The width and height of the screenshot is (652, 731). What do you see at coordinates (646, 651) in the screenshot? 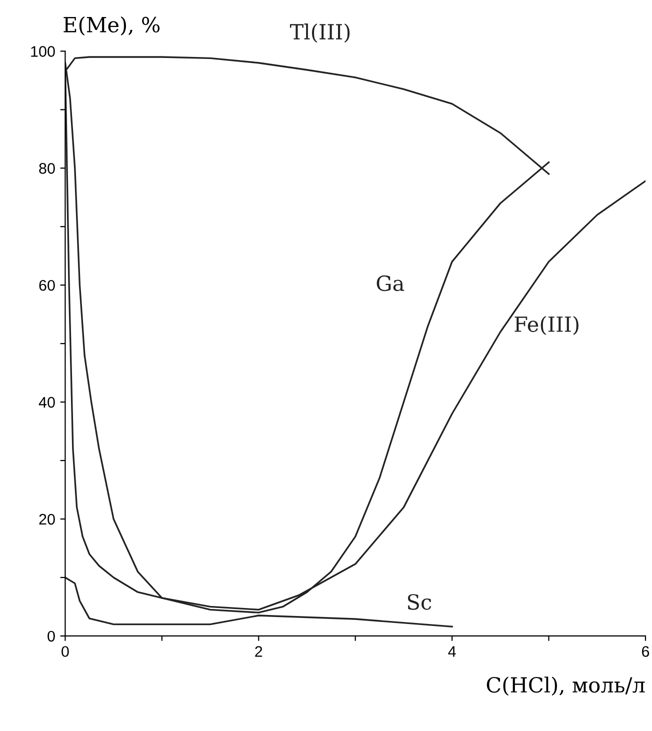
I see `x-tick-label: 6` at bounding box center [646, 651].